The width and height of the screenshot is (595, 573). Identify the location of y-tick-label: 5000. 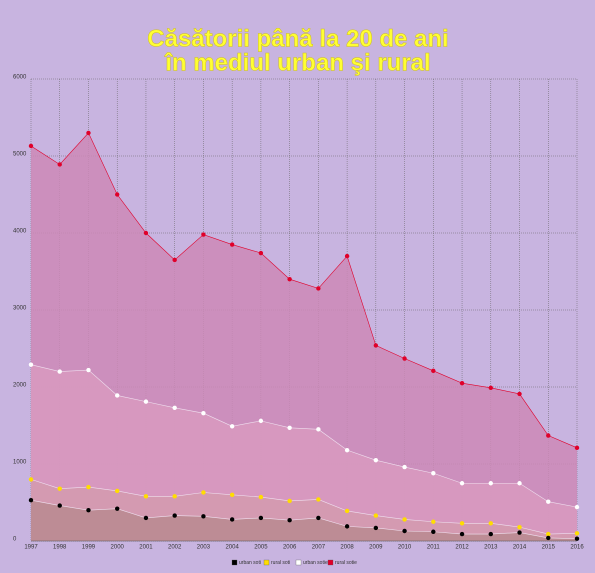
(20, 155).